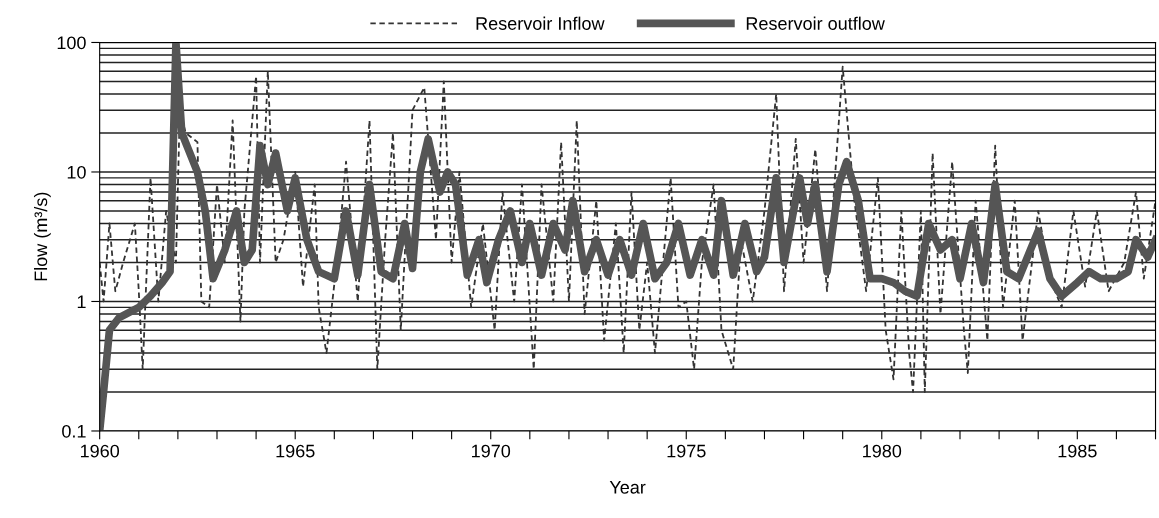 This screenshot has height=518, width=1159. I want to click on y-axis-title: Flow (m³/s), so click(42, 236).